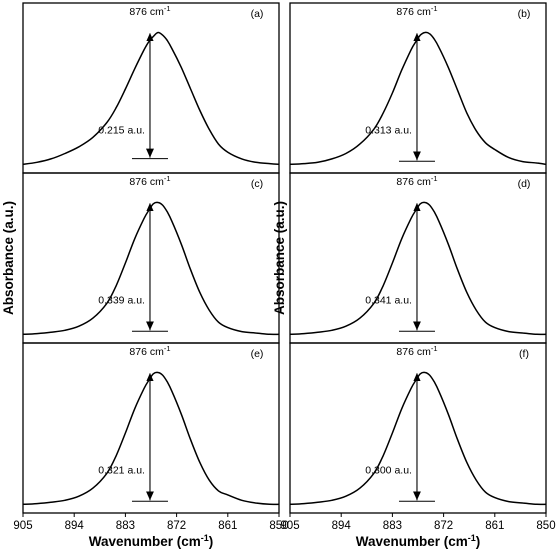 Image resolution: width=560 pixels, height=551 pixels. Describe the element at coordinates (388, 300) in the screenshot. I see `height-label: 0.341 a.u.` at that location.